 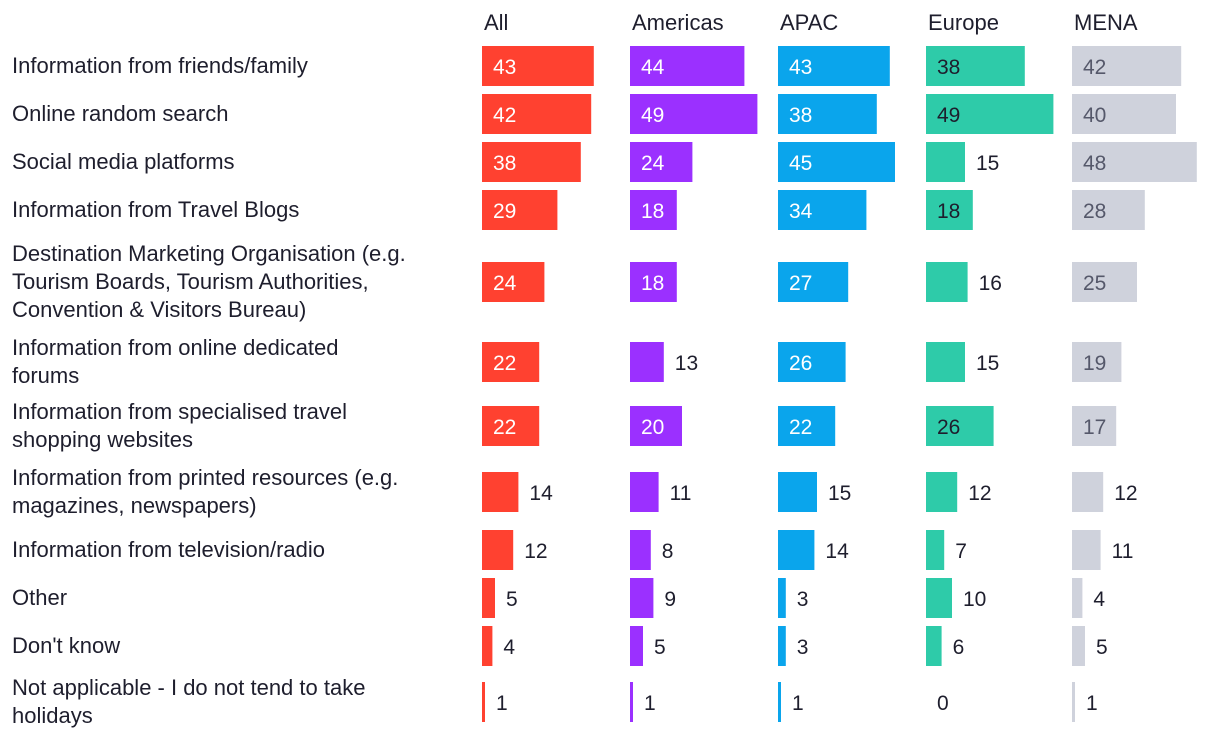 I want to click on data-label-americas: 11, so click(x=681, y=493).